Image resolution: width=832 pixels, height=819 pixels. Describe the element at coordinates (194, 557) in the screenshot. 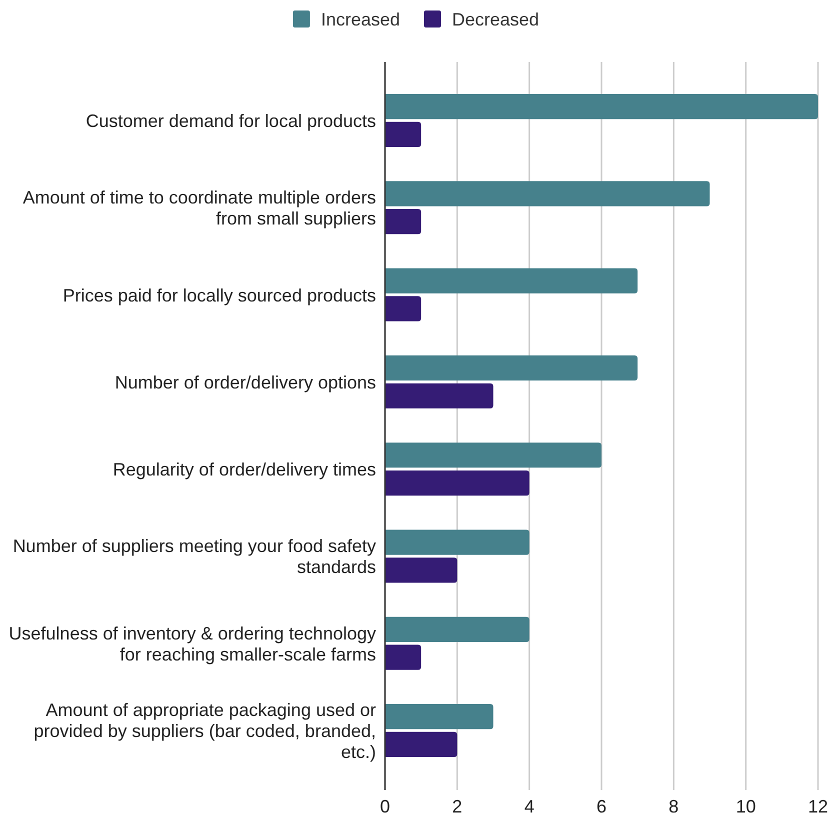

I see `y-tick-label: Number of suppliers meeting your food safety standards` at that location.